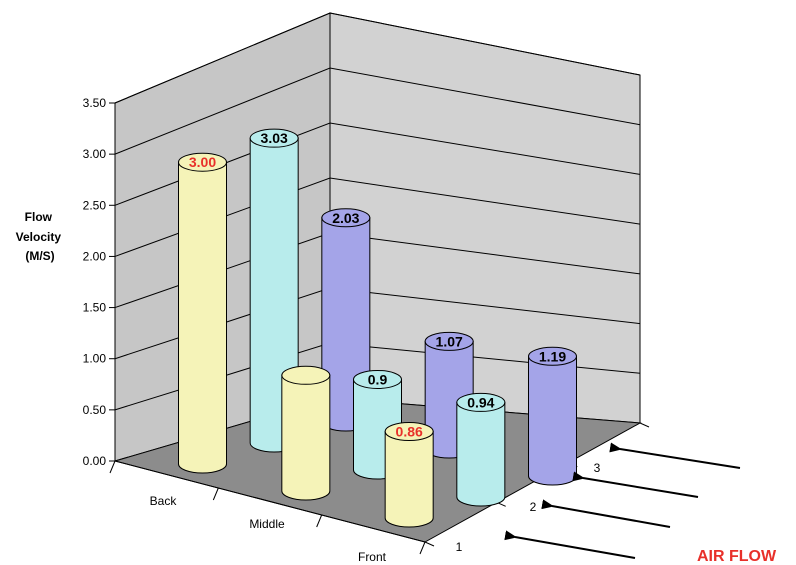 The width and height of the screenshot is (796, 565). I want to click on y-axis-label-line-1: Flow, so click(39, 217).